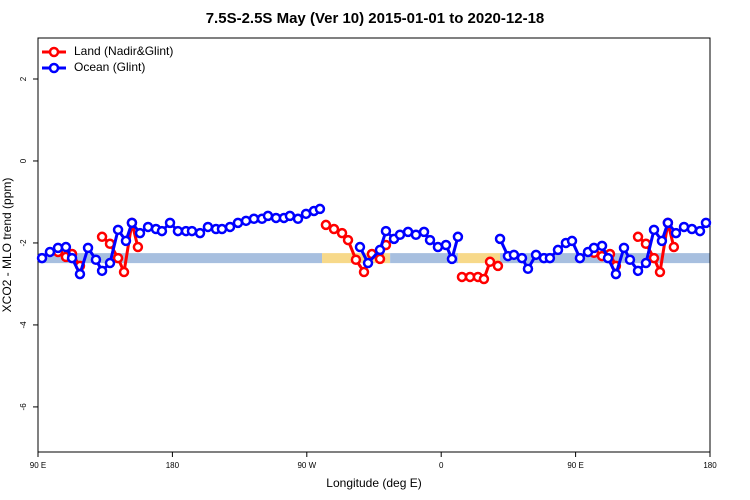  I want to click on y-tick-label: 2, so click(23, 78).